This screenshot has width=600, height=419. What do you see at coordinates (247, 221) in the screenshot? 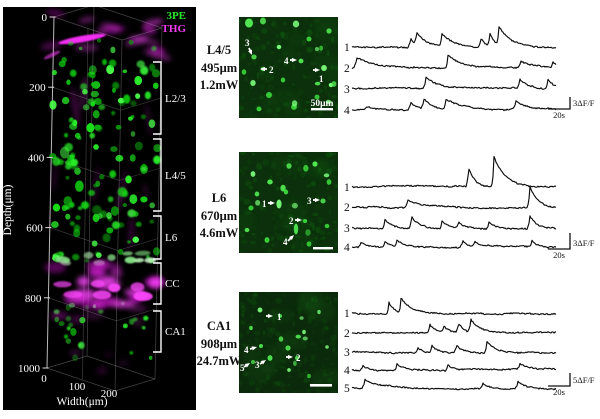
I see `haze-blob` at bounding box center [247, 221].